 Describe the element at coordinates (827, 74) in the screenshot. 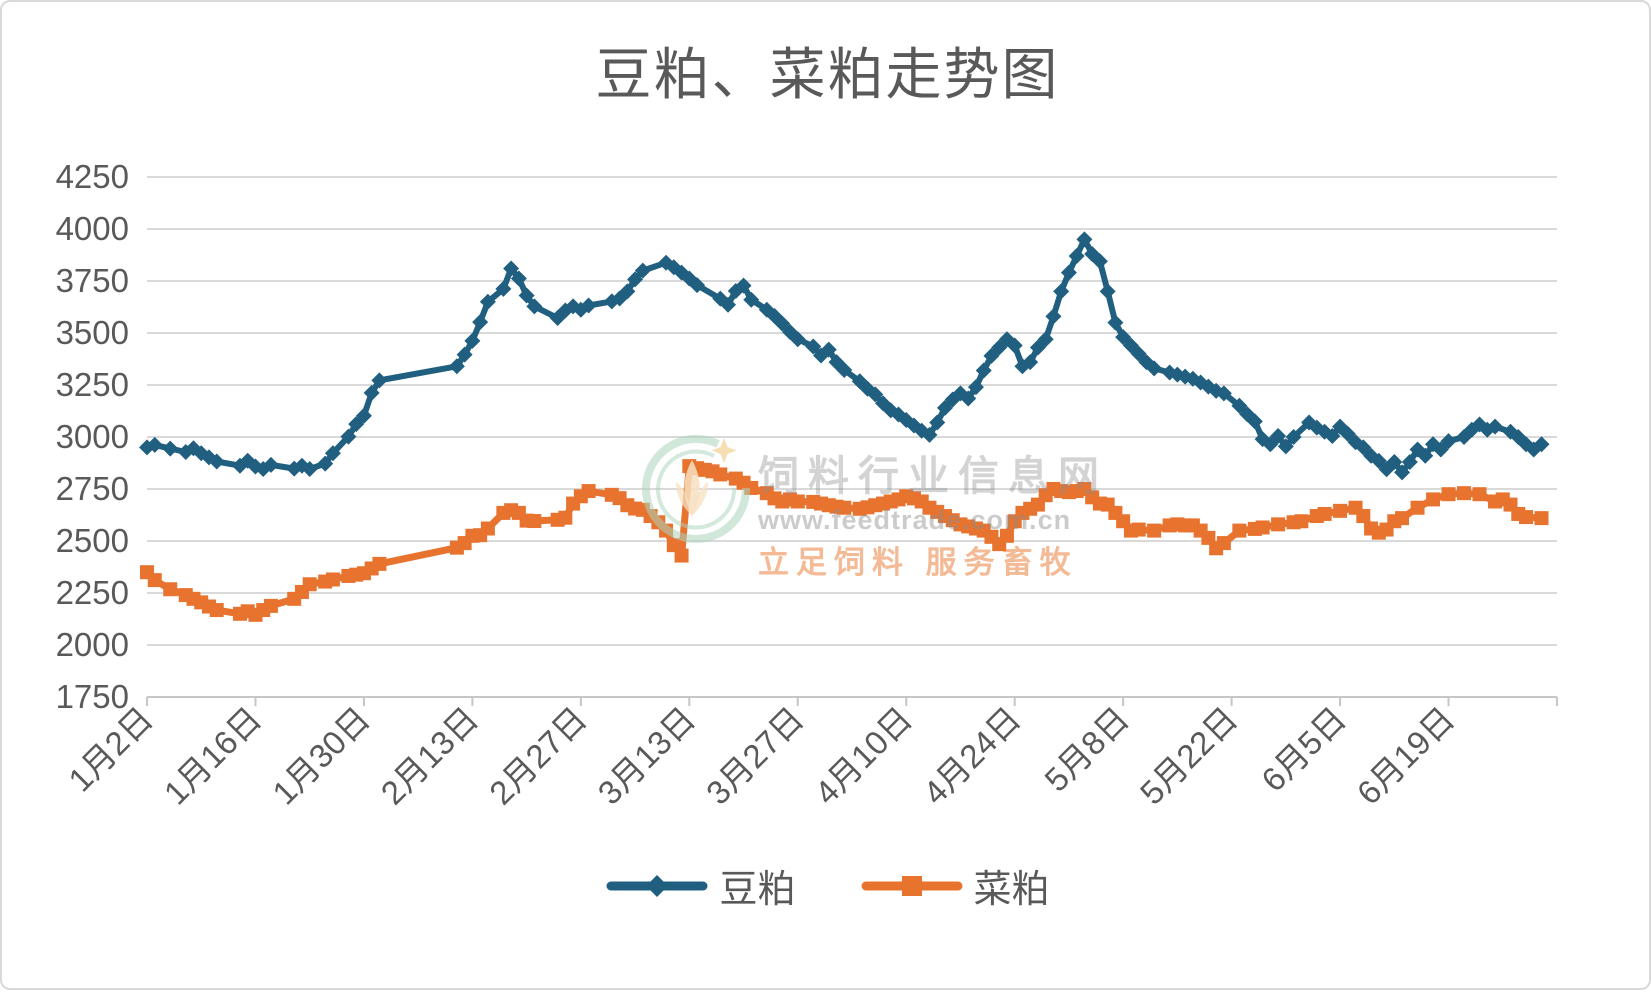

I see `chart-title: 豆粕、菜粕走势图` at that location.